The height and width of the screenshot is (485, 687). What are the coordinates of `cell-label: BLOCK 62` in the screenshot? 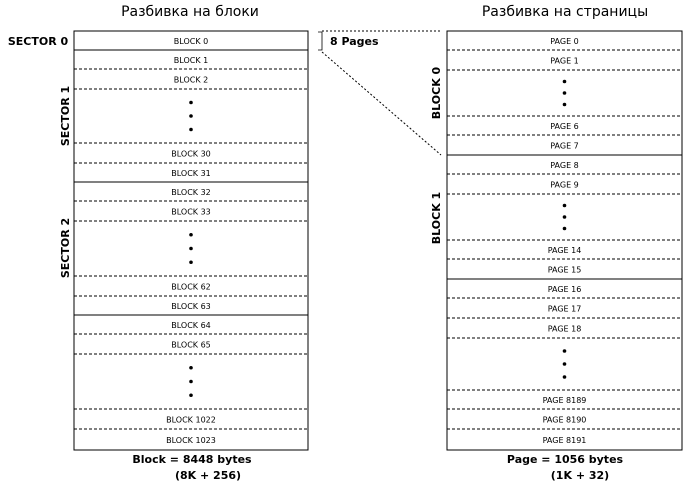 It's located at (191, 287).